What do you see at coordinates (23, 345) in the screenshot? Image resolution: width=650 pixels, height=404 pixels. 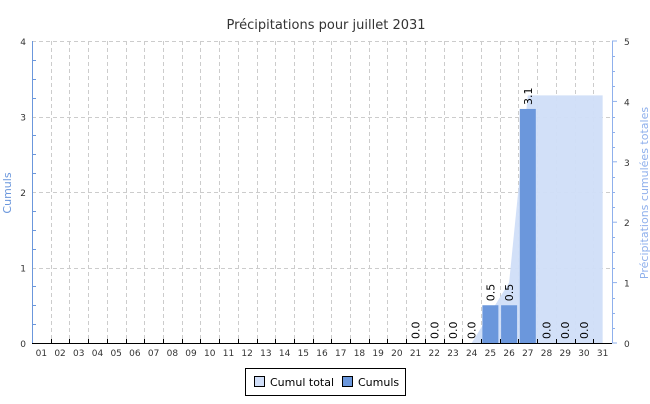 I see `y-tick-label: 0` at bounding box center [23, 345].